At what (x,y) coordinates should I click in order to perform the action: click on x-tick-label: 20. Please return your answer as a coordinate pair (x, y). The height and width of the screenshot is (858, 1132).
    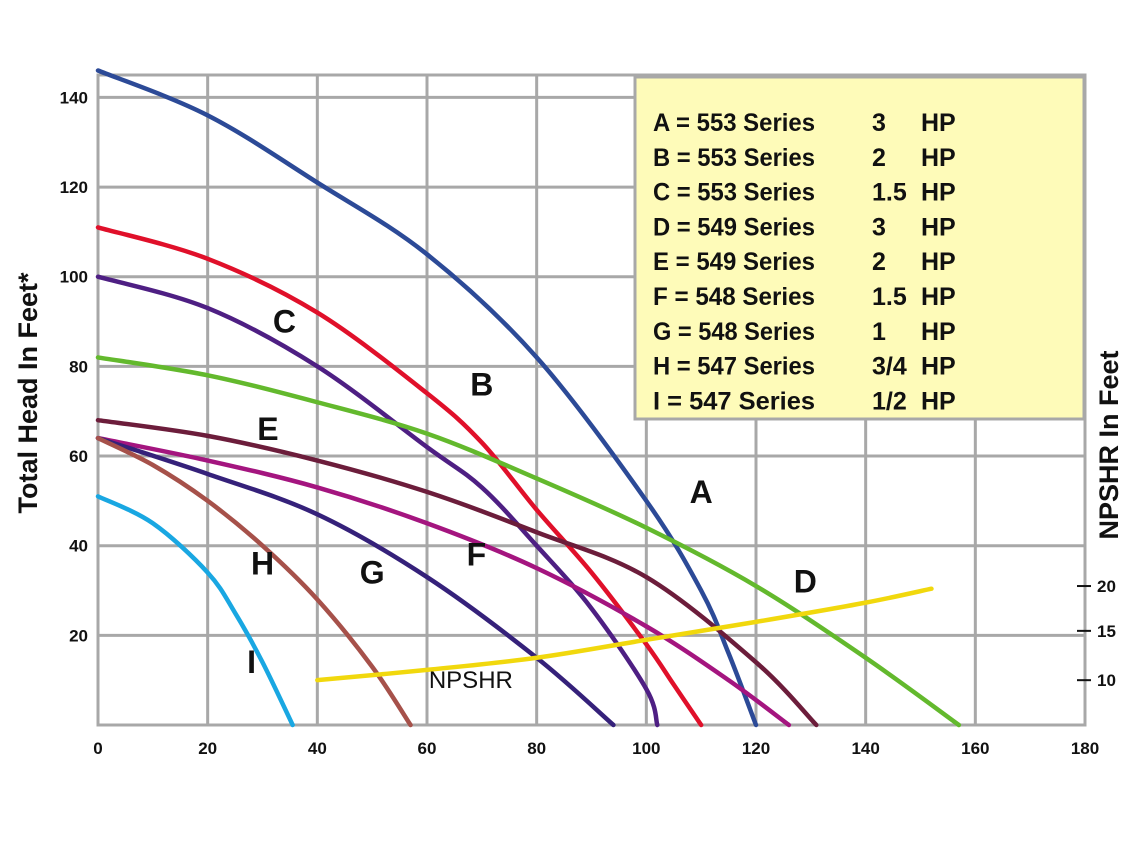
    Looking at the image, I should click on (207, 748).